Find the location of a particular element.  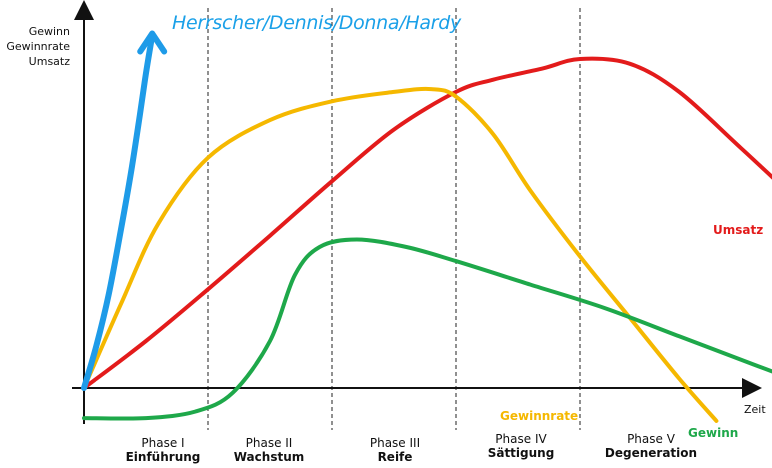

phase-number: Phase V is located at coordinates (651, 439).